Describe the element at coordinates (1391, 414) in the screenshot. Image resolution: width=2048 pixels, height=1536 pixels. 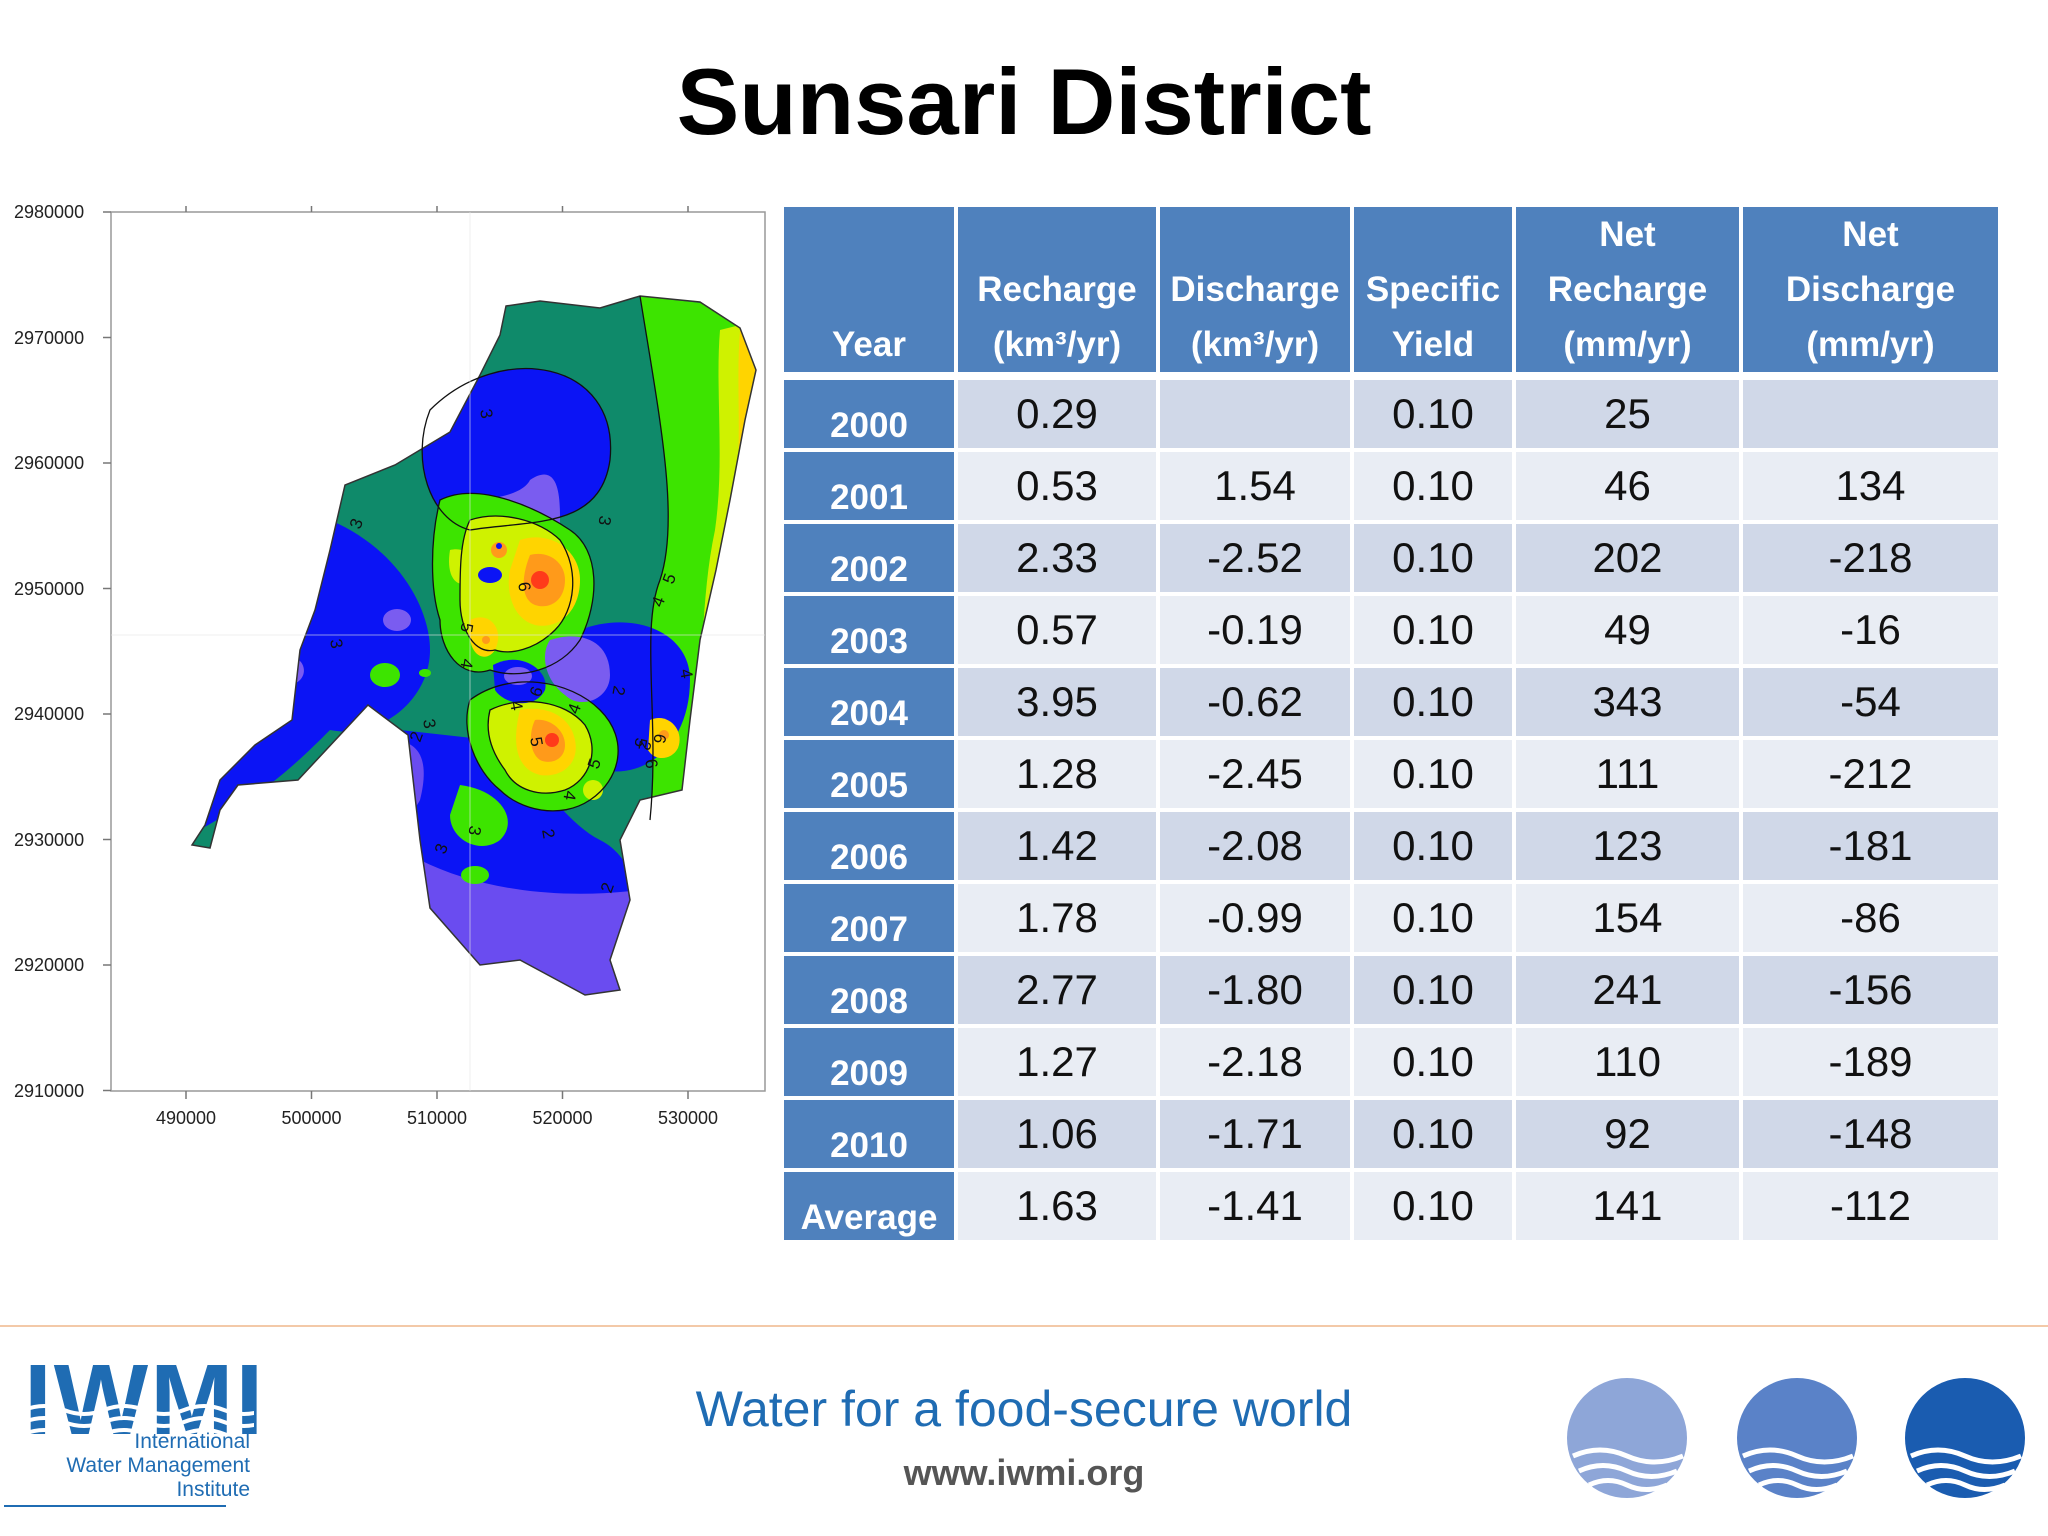
I see `table-row: 2000 0.29 0.10 25` at that location.